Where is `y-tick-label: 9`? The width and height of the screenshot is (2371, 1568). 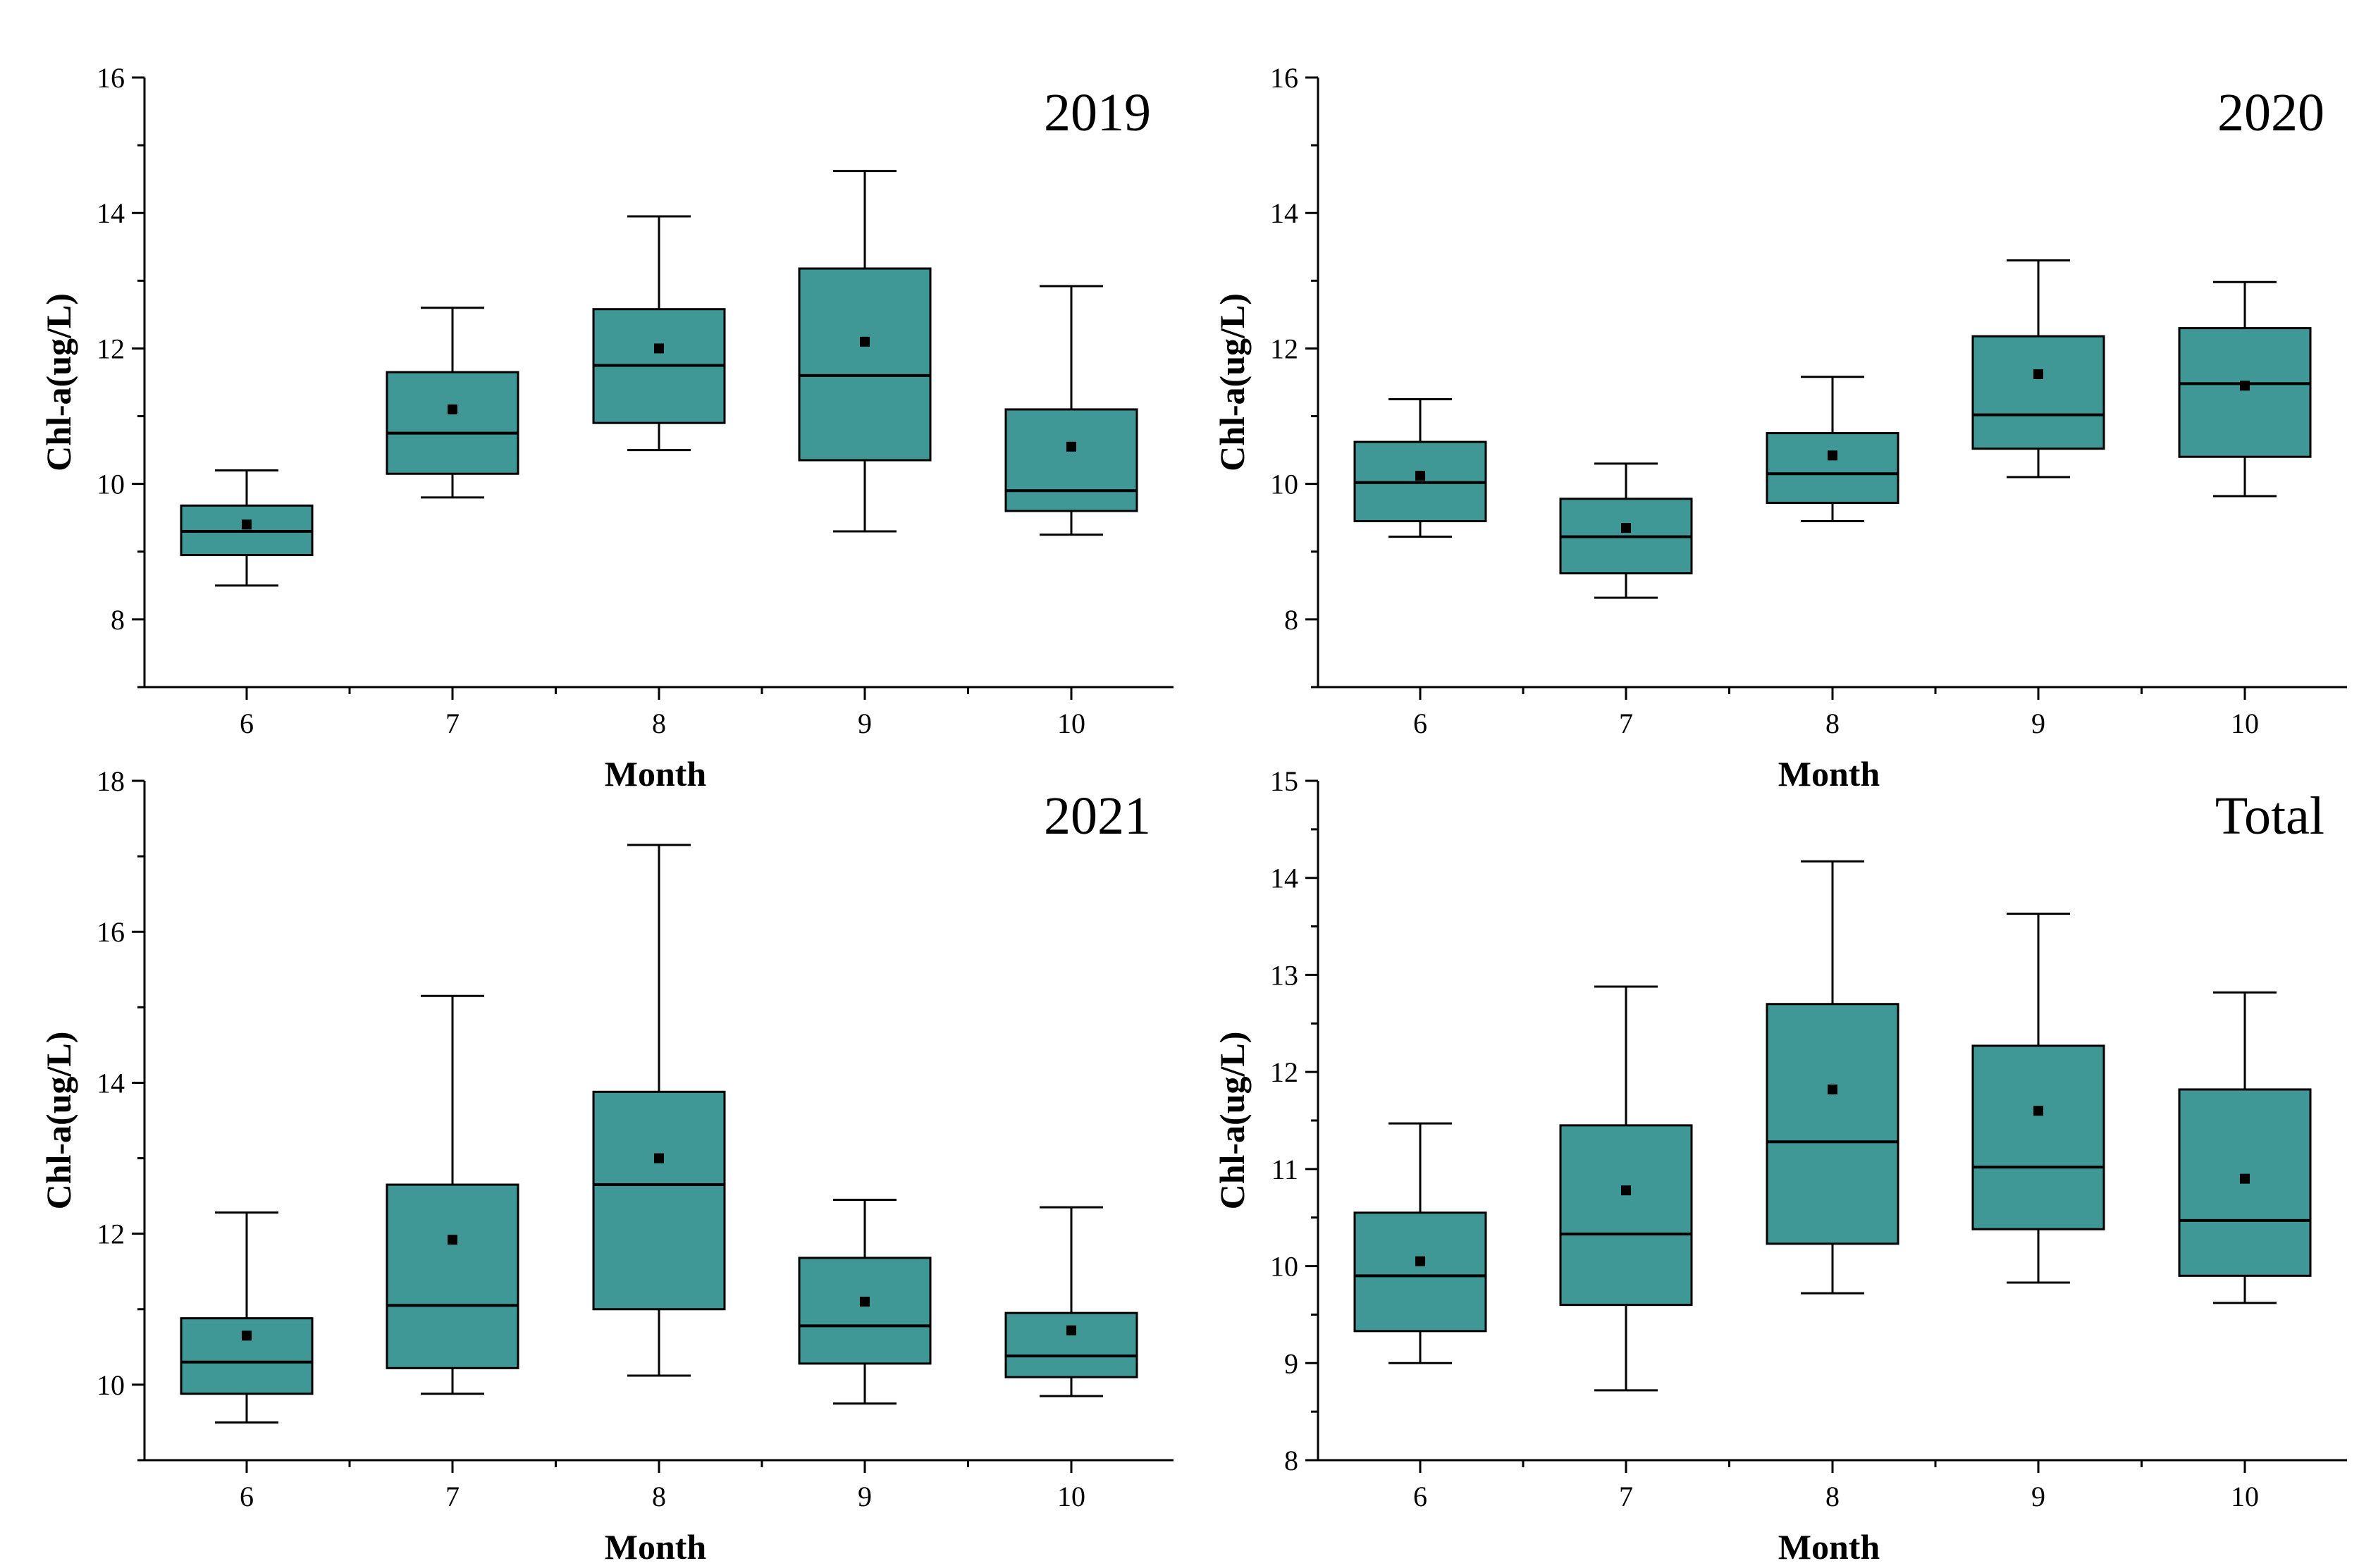
y-tick-label: 9 is located at coordinates (1291, 1363).